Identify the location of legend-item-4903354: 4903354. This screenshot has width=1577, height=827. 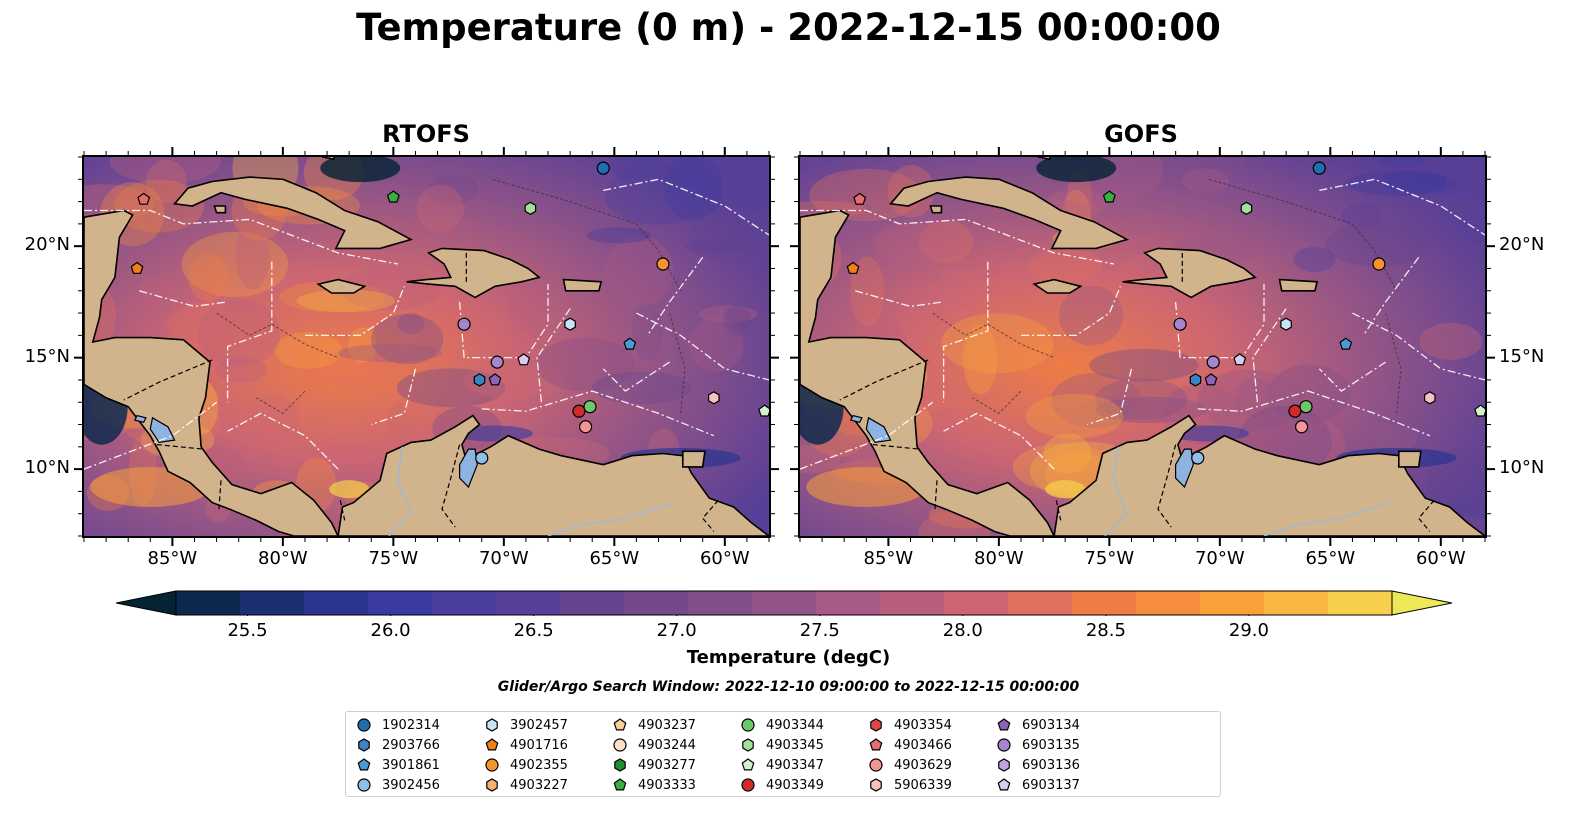
(910, 725).